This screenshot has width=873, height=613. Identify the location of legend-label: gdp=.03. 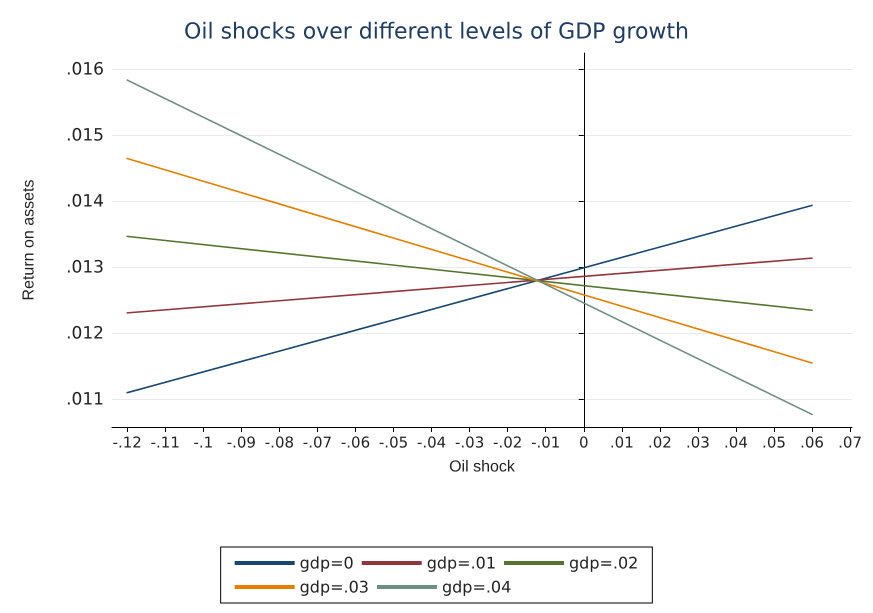
(334, 587).